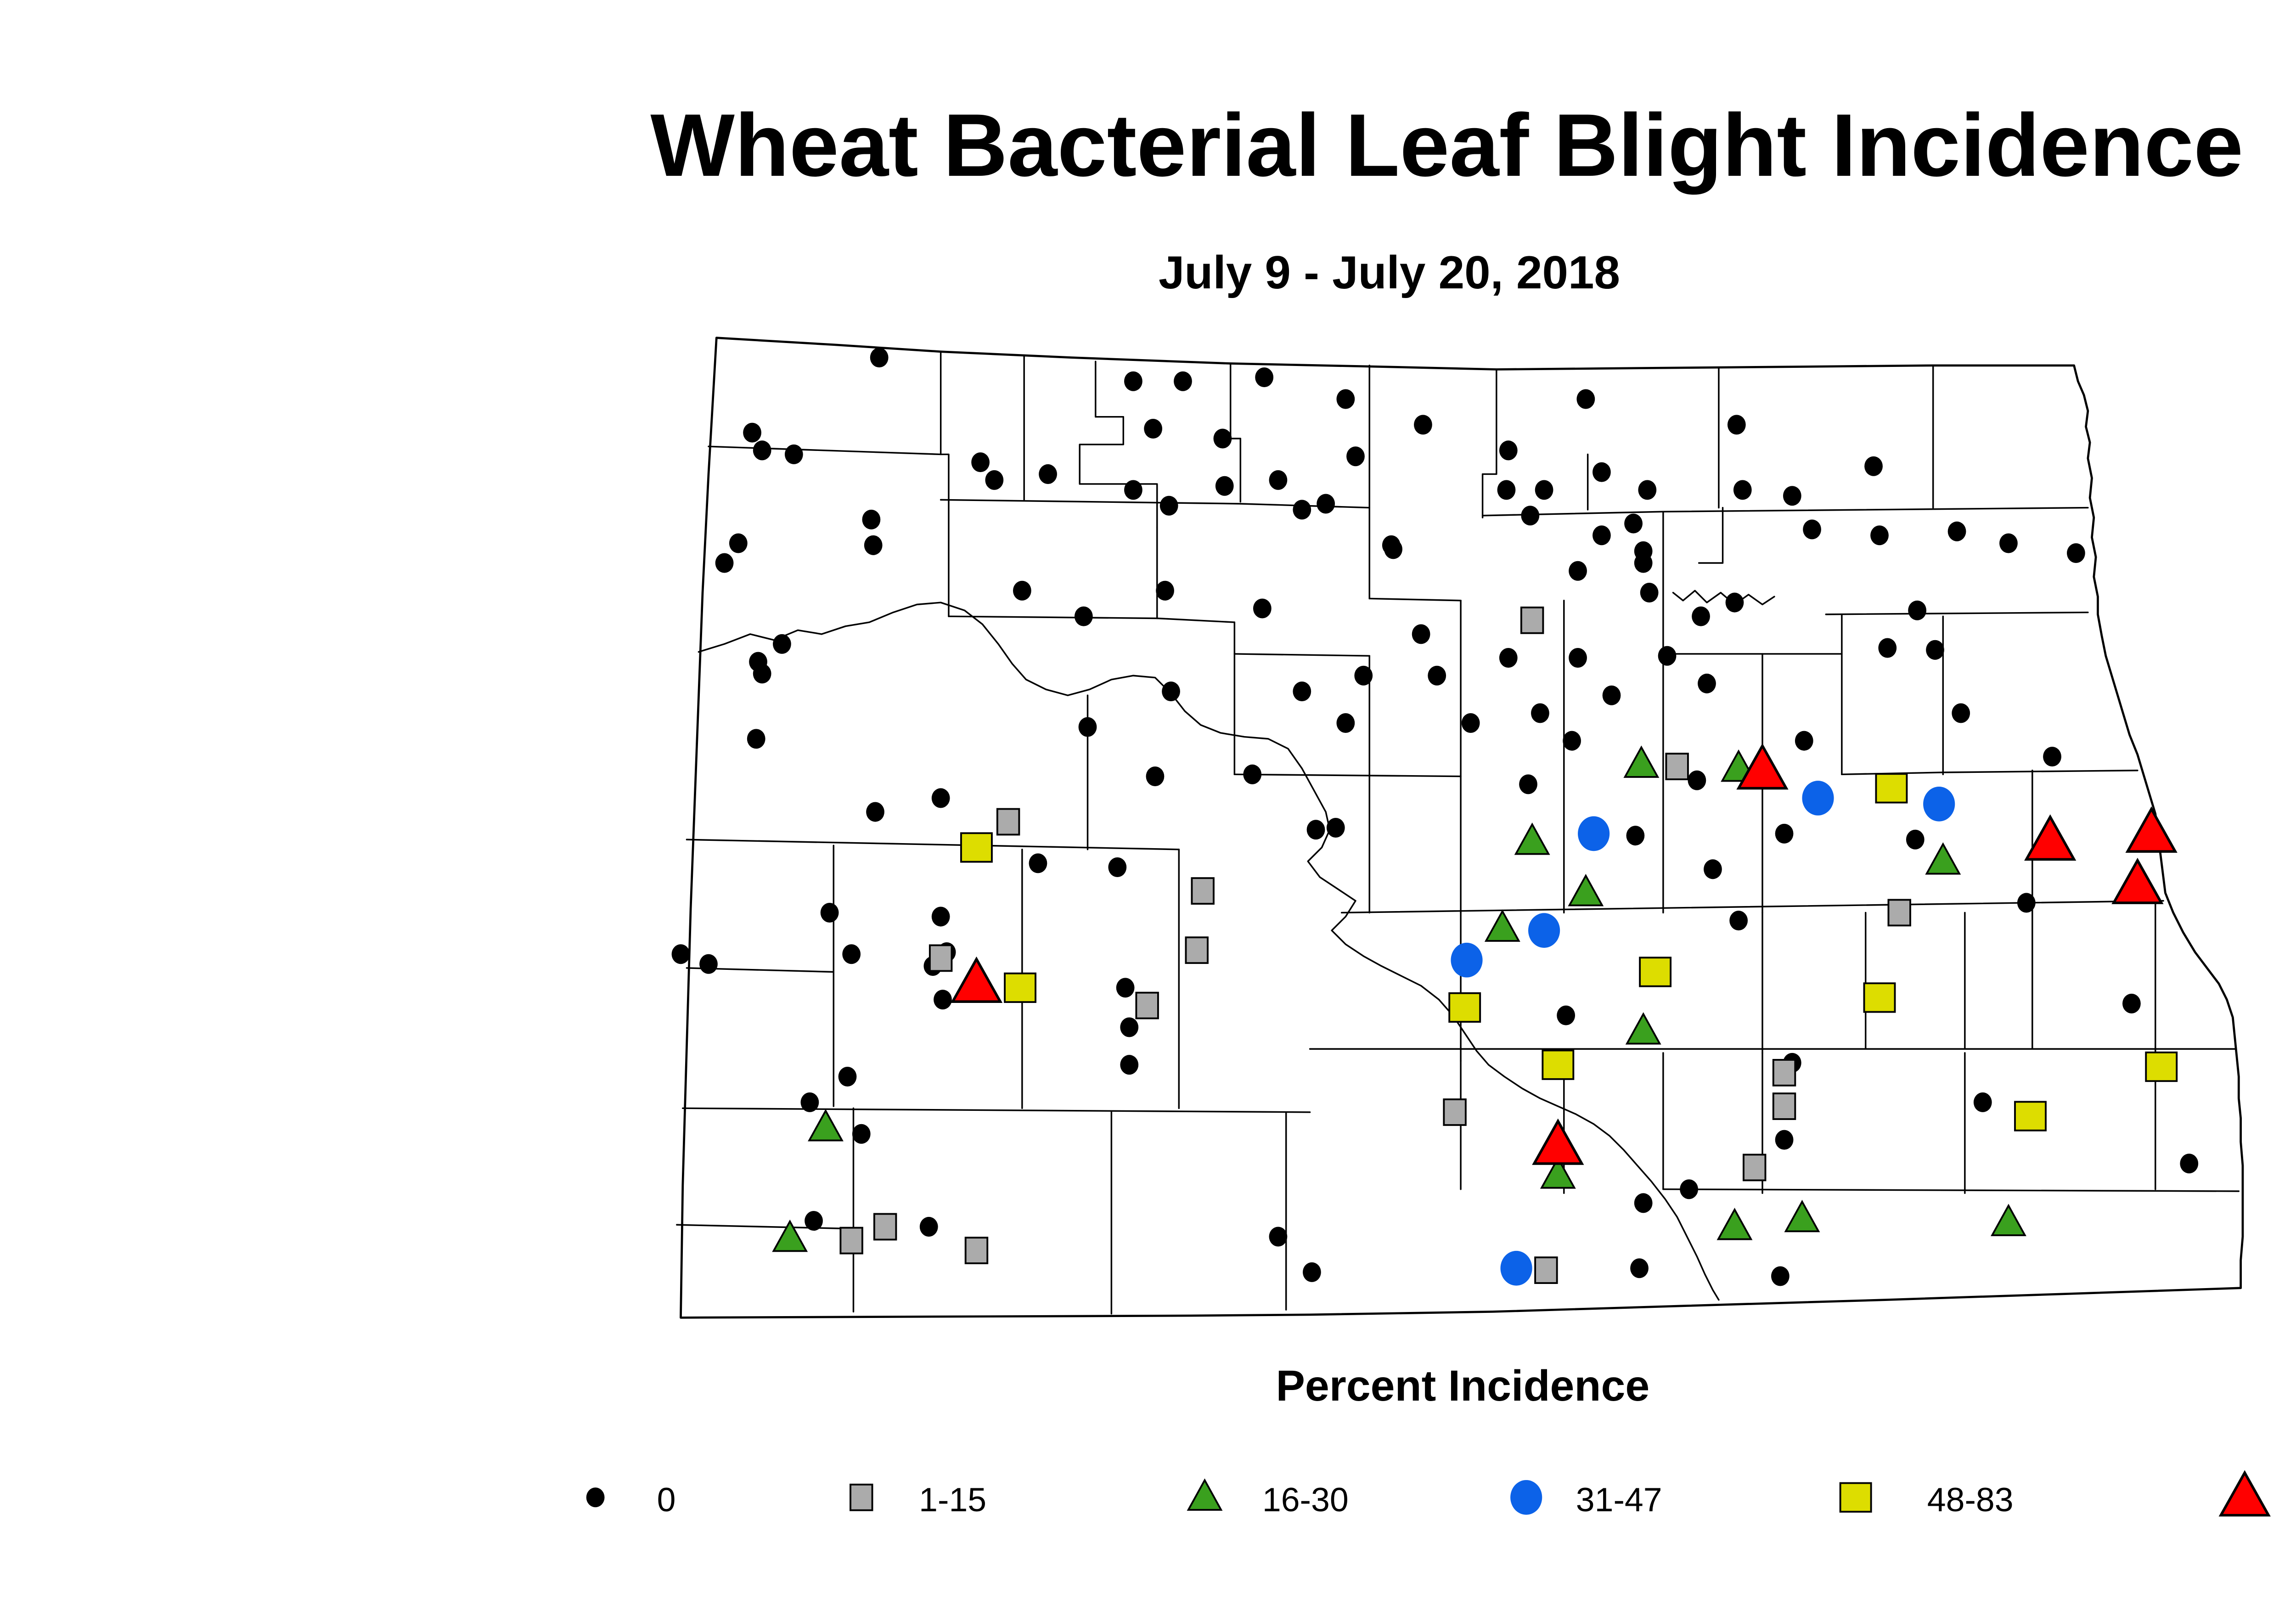 The height and width of the screenshot is (1610, 2296). Describe the element at coordinates (666, 1500) in the screenshot. I see `legend-label: 0` at that location.